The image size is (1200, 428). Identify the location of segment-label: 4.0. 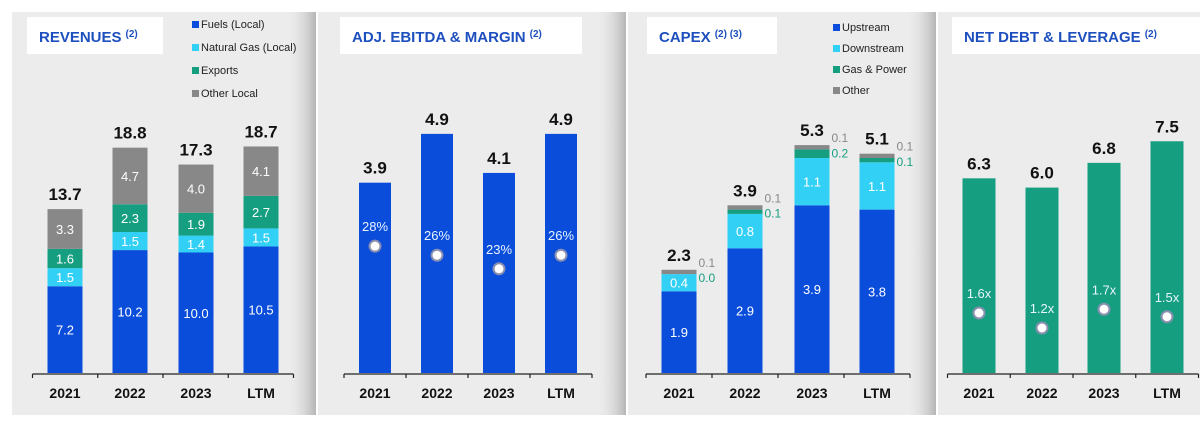
(196, 189).